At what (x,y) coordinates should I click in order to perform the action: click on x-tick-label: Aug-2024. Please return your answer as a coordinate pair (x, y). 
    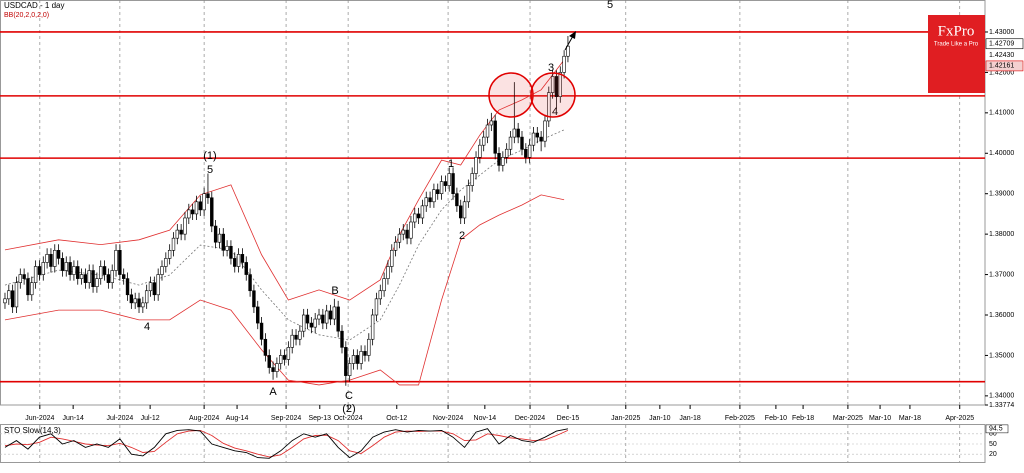
    Looking at the image, I should click on (204, 418).